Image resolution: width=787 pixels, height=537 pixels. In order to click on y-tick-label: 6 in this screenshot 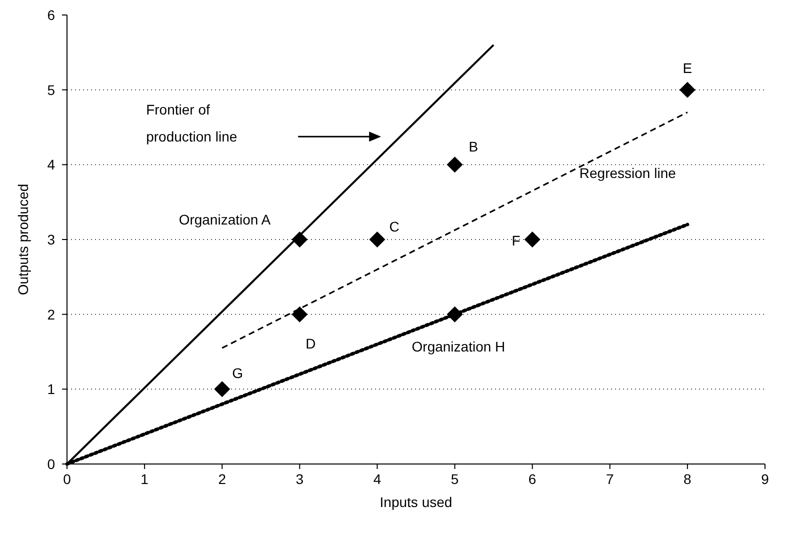, I will do `click(51, 15)`.